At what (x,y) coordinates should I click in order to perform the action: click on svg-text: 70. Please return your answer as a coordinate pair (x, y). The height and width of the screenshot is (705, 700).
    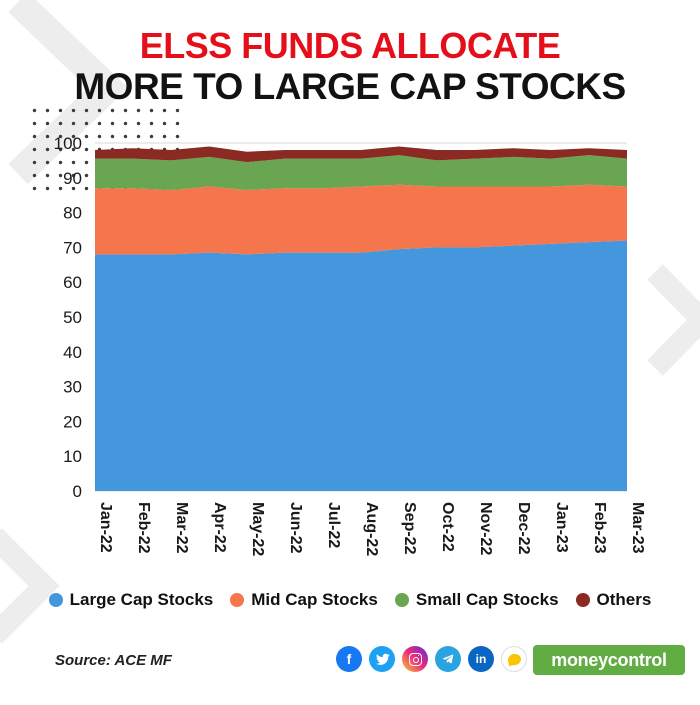
    Looking at the image, I should click on (72, 247).